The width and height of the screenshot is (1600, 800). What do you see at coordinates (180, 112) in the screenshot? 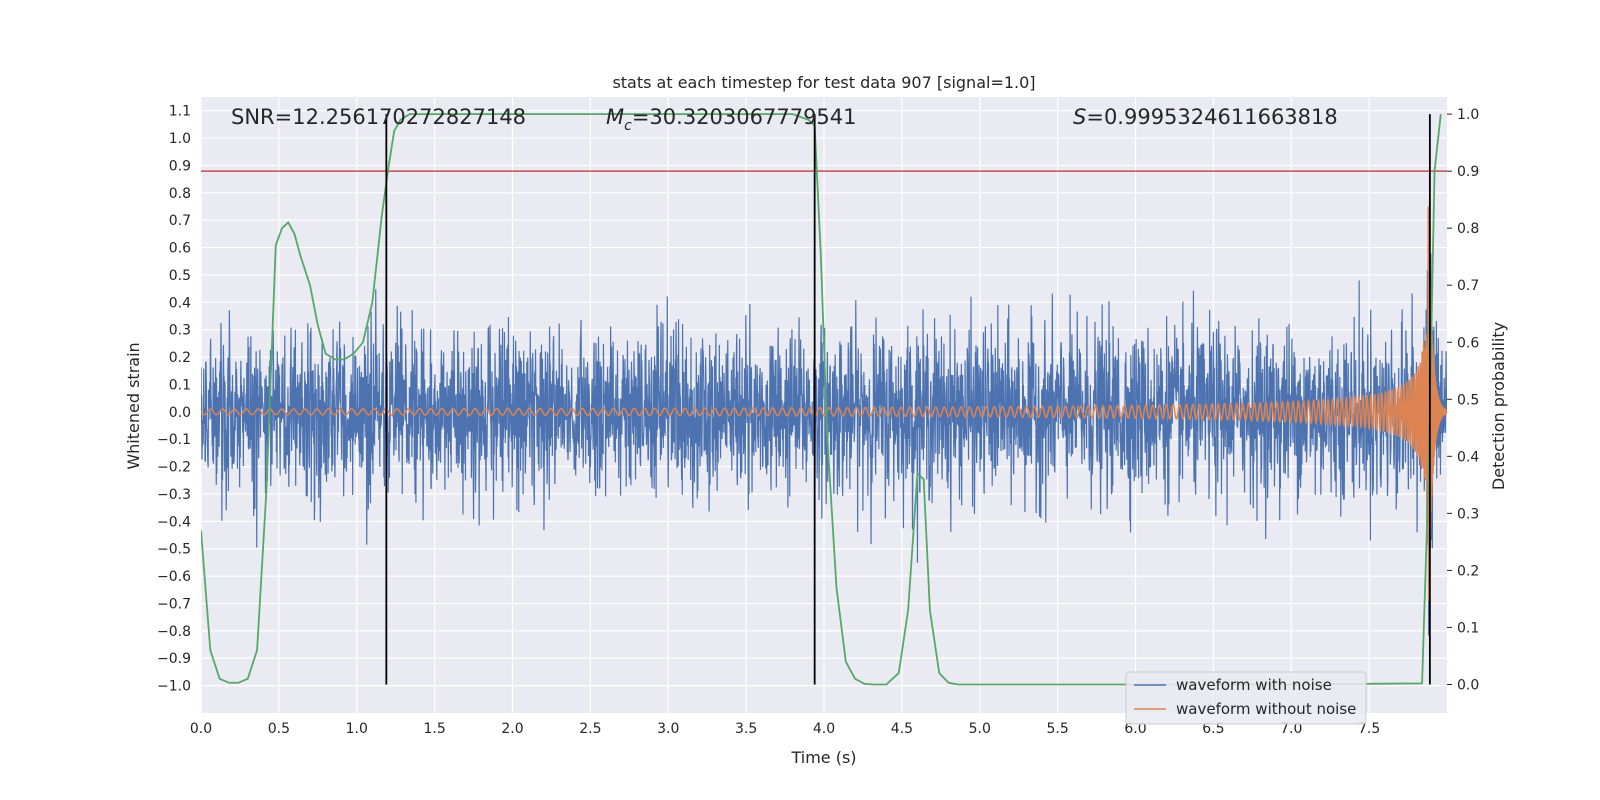
I see `y-tick-label: 1.1` at bounding box center [180, 112].